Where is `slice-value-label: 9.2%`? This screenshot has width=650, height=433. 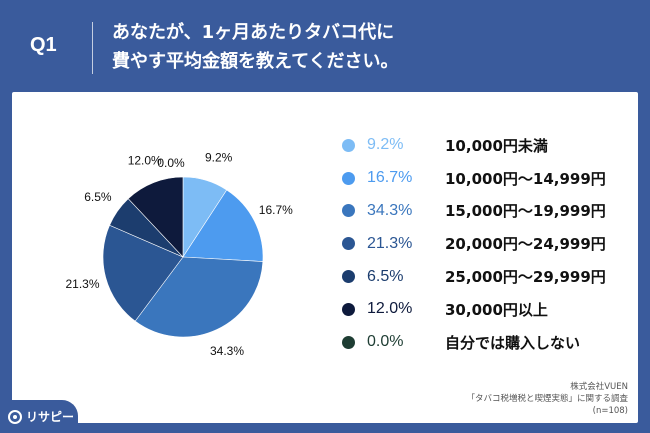 slice-value-label: 9.2% is located at coordinates (219, 157).